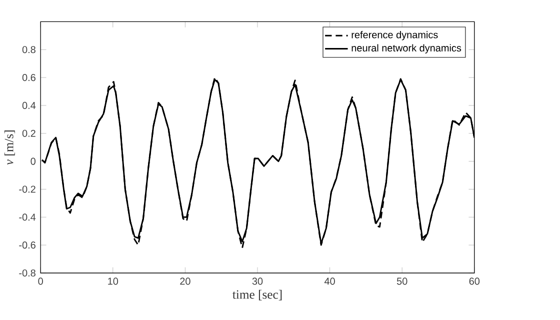  Describe the element at coordinates (29, 133) in the screenshot. I see `y-tick-label: 0.2` at that location.